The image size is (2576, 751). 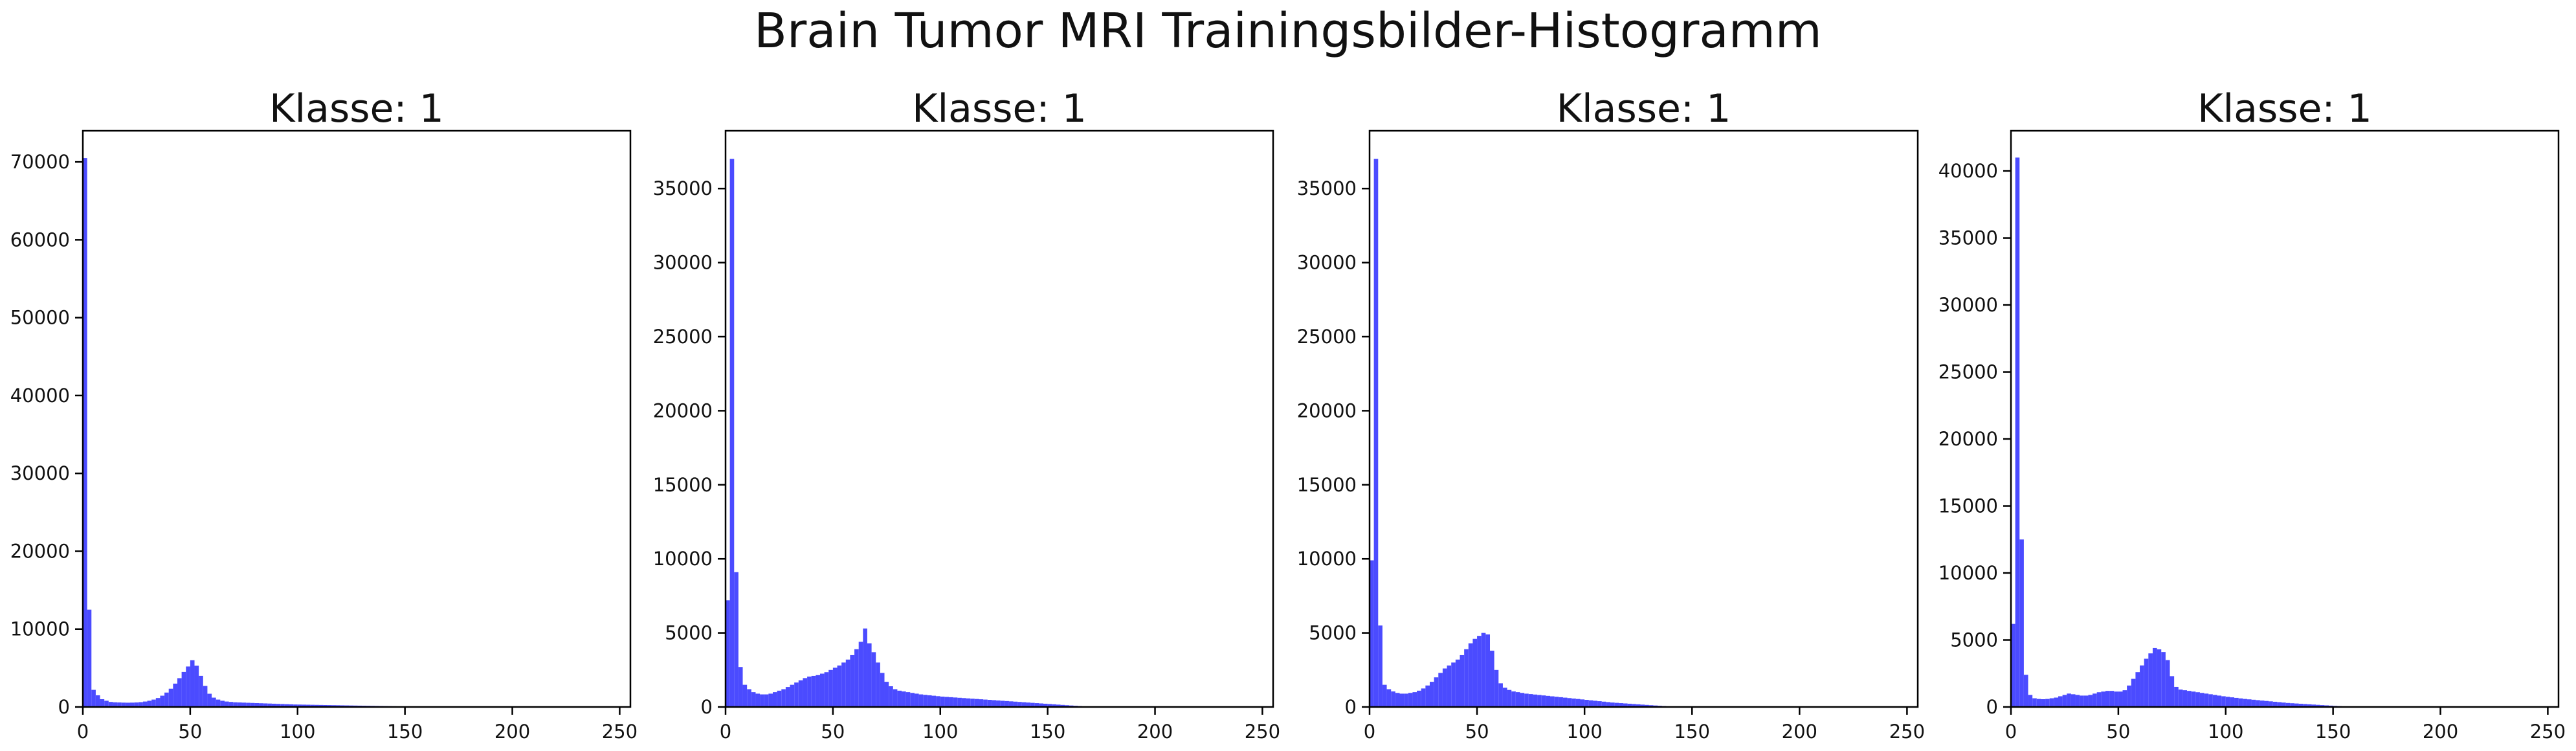 What do you see at coordinates (64, 707) in the screenshot?
I see `y-tick-label: 0` at bounding box center [64, 707].